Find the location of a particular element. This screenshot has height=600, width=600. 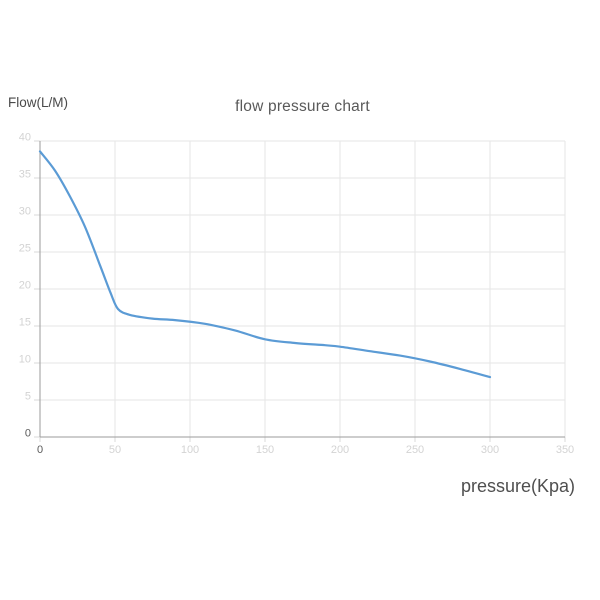

x-tick-label: 350 is located at coordinates (565, 450).